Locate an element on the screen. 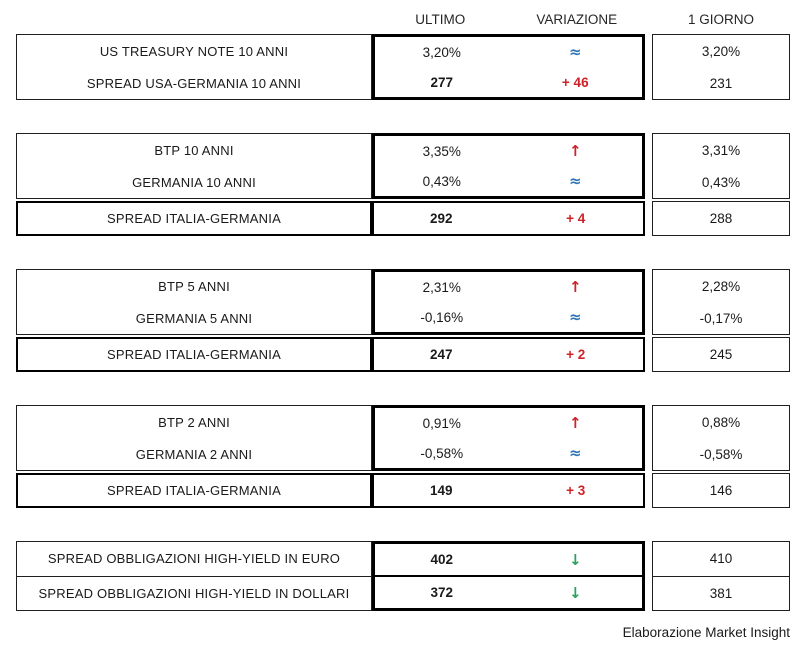  column-header-giorno: 1 GIORNO is located at coordinates (720, 19).